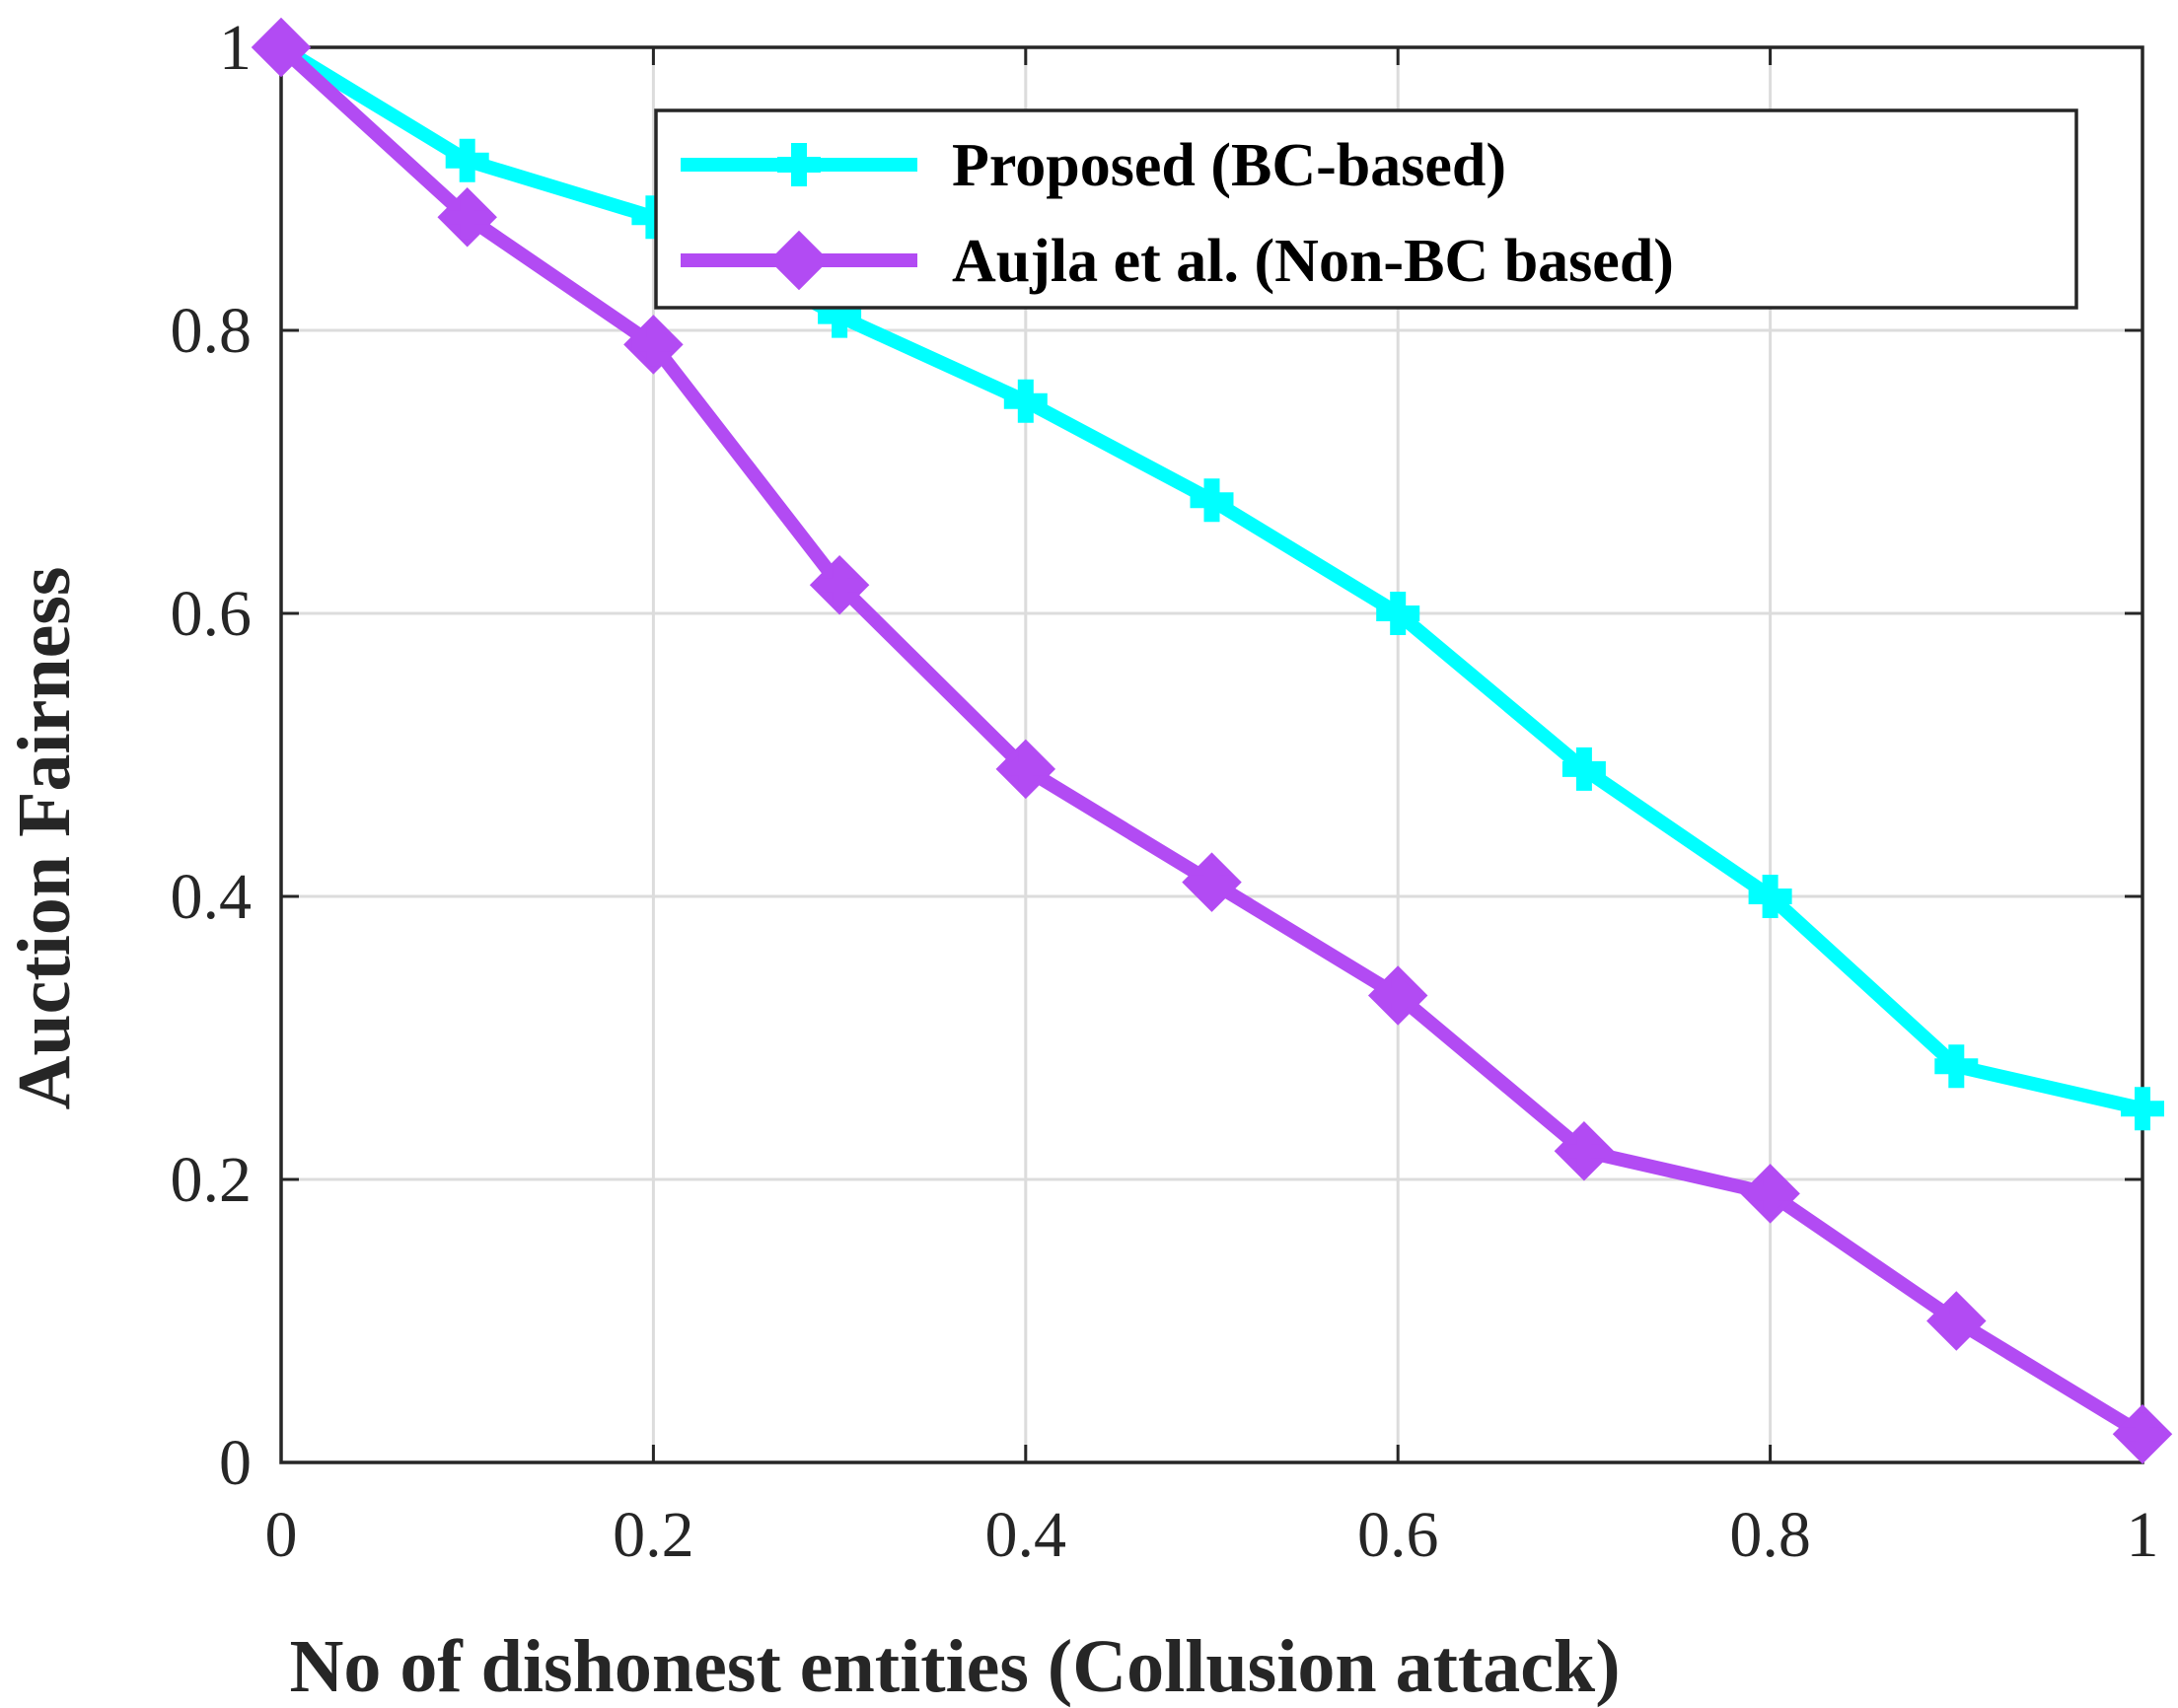  I want to click on legend-marker-cross, so click(799, 260).